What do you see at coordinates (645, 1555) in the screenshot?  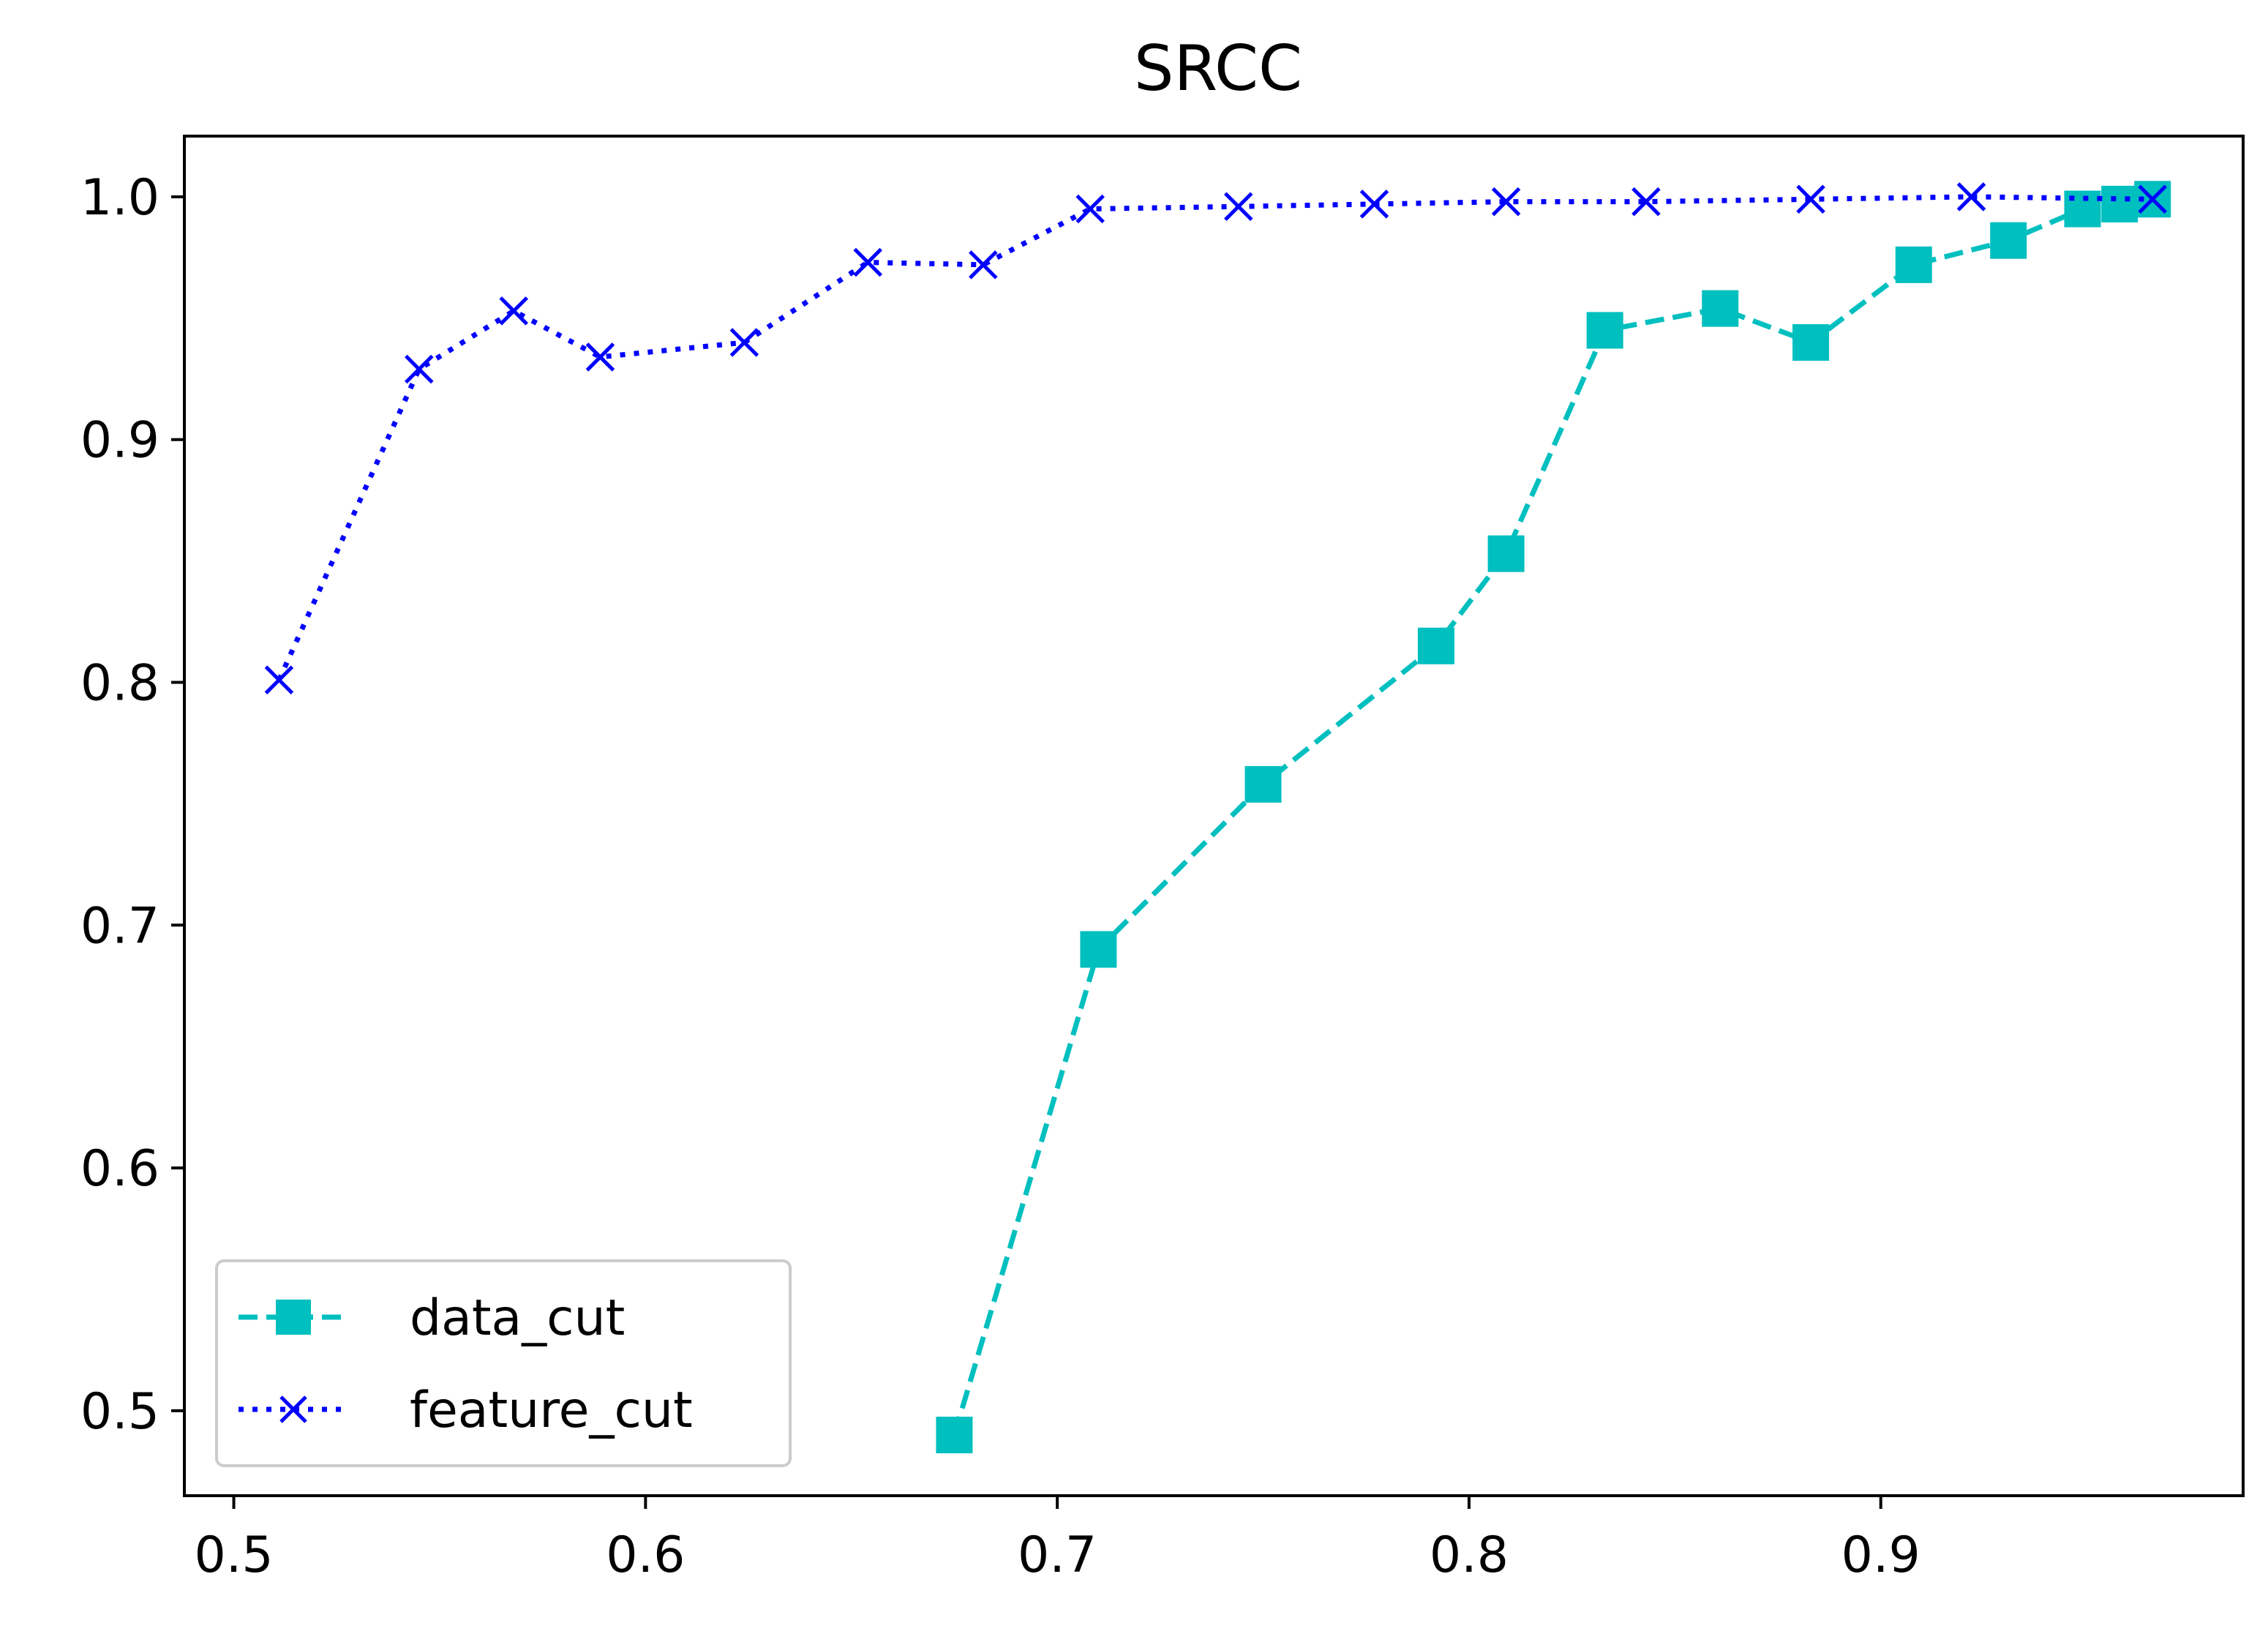 I see `x-tick-label: 0.6` at bounding box center [645, 1555].